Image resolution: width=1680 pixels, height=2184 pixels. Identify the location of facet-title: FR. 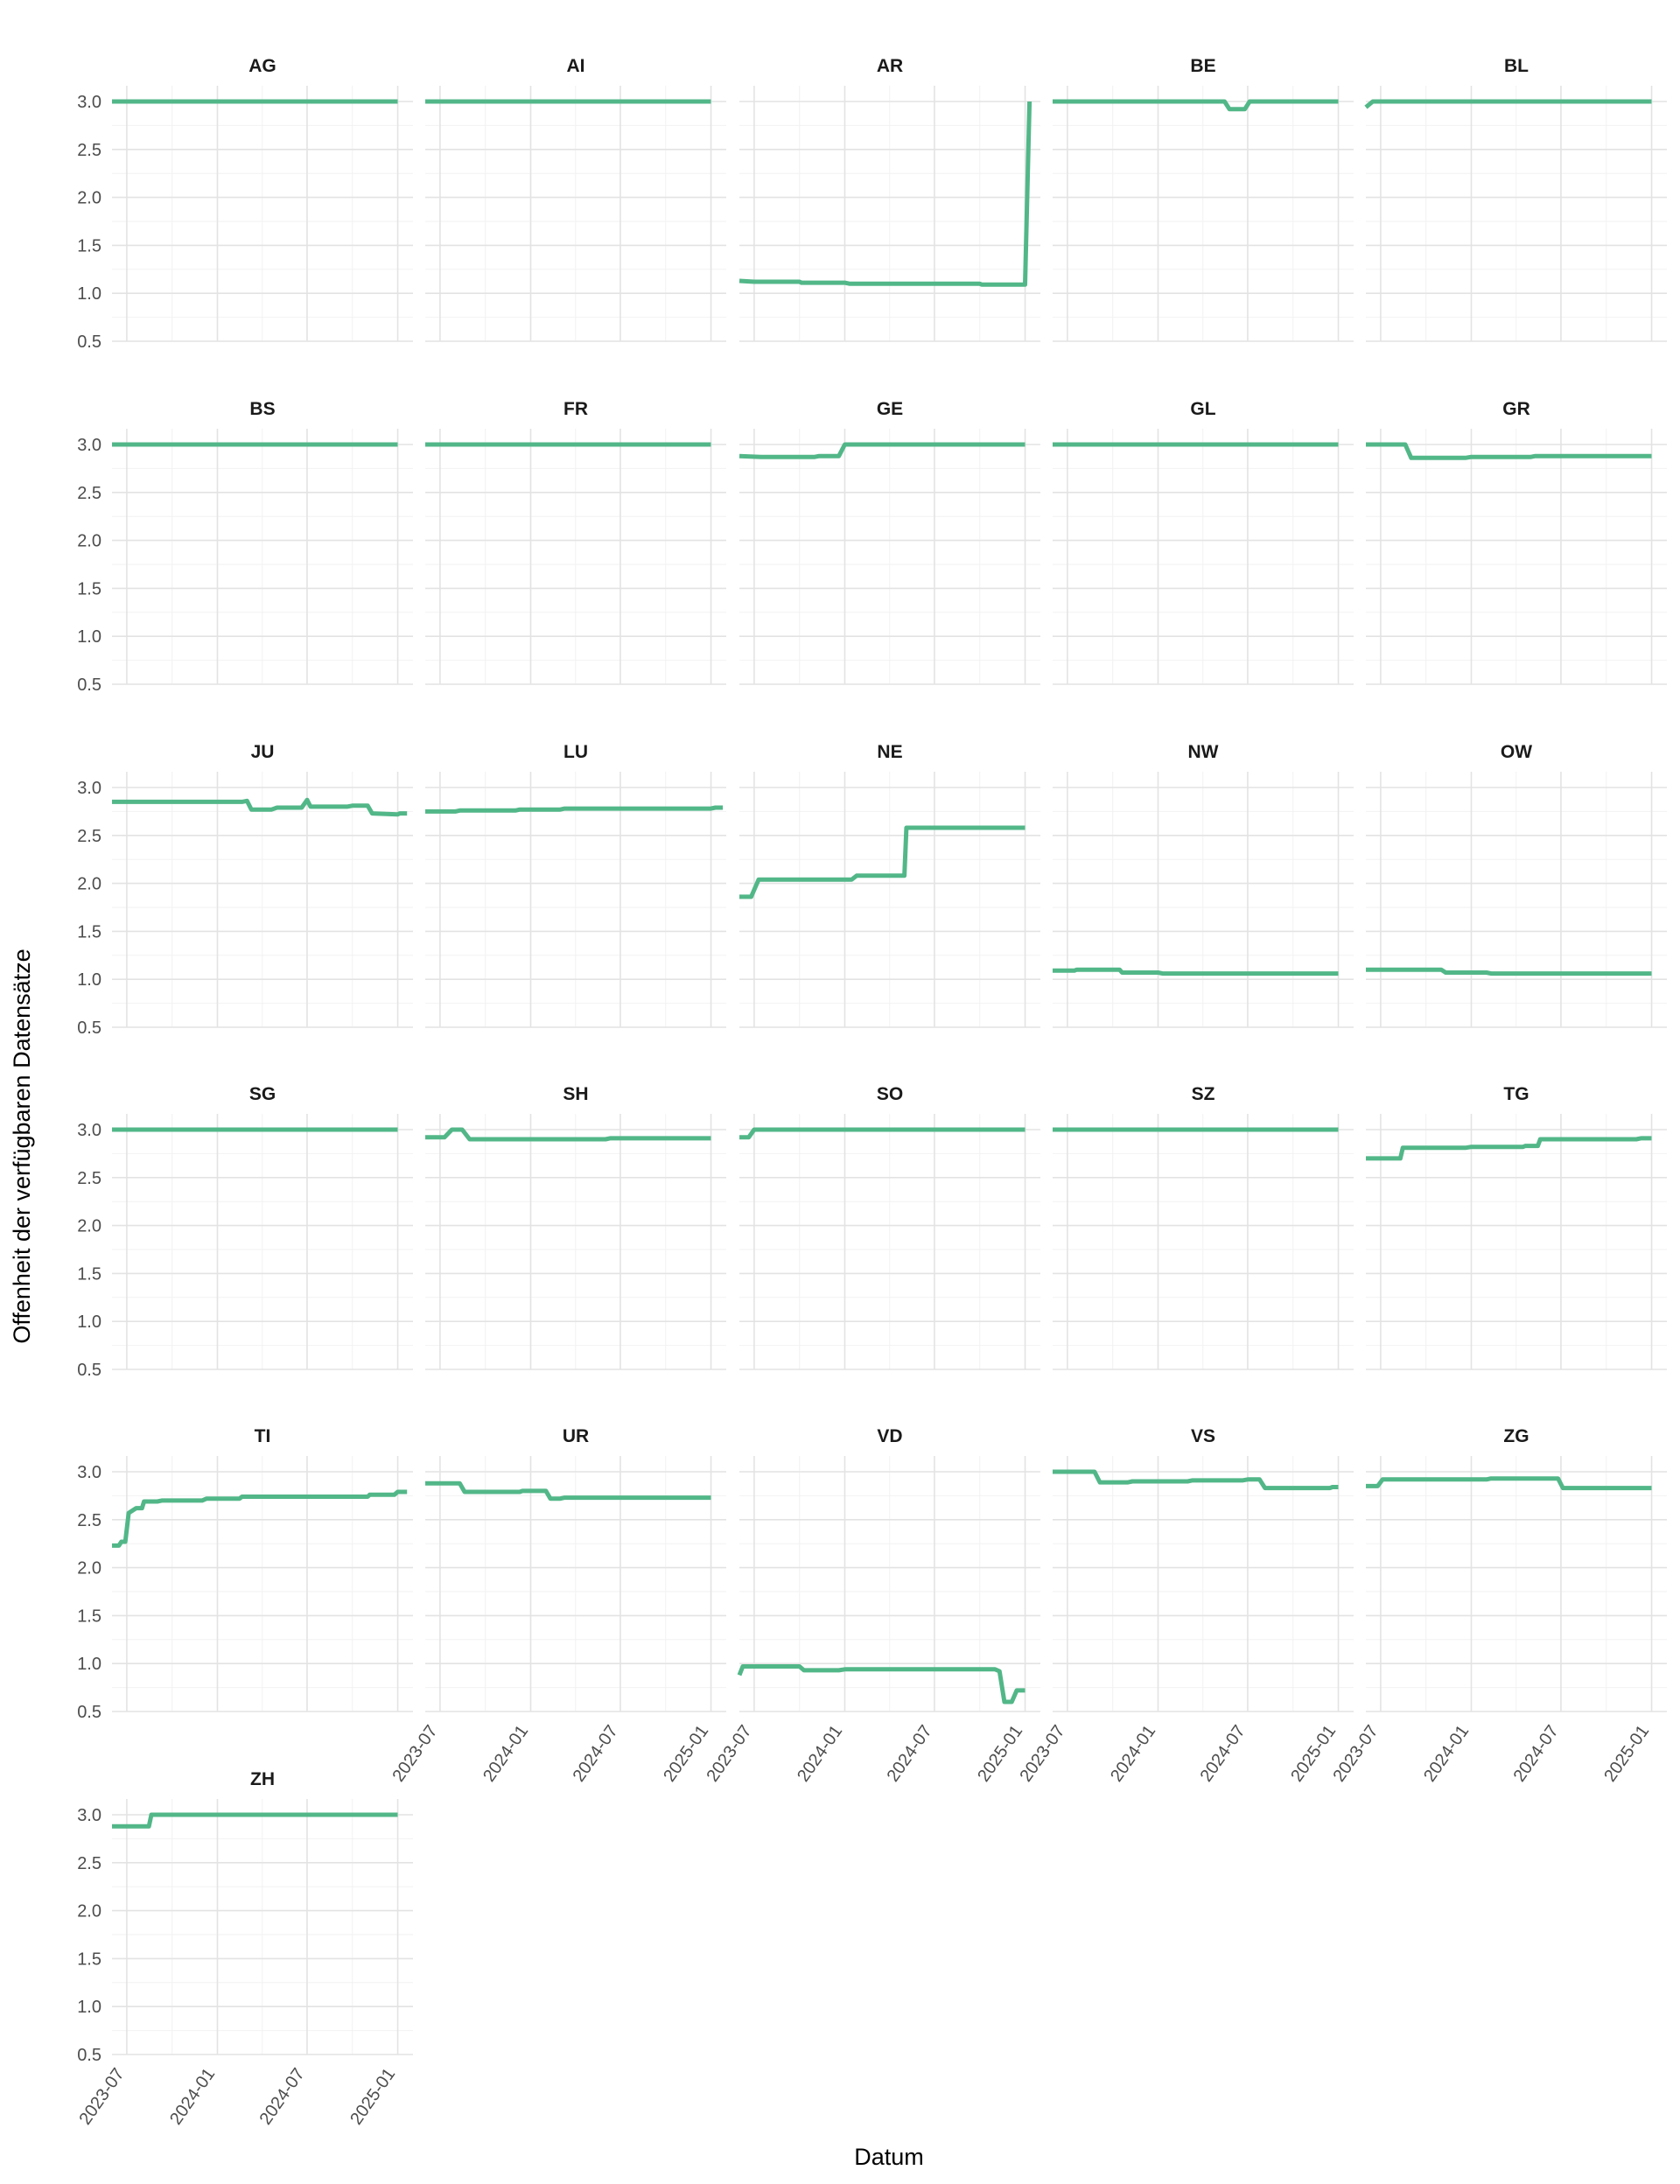
(576, 409).